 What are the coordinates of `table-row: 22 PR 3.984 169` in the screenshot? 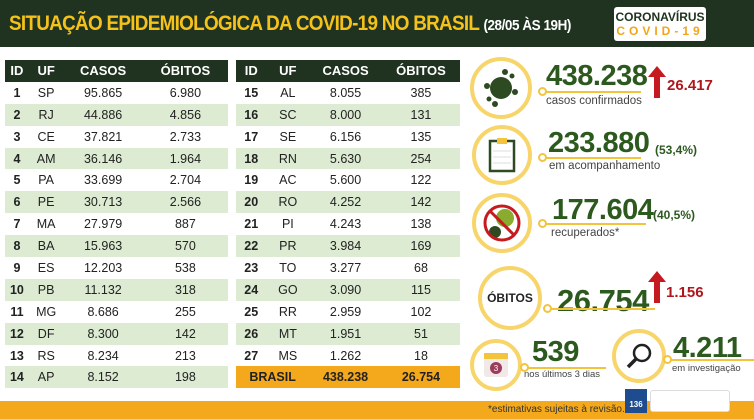 It's located at (348, 246).